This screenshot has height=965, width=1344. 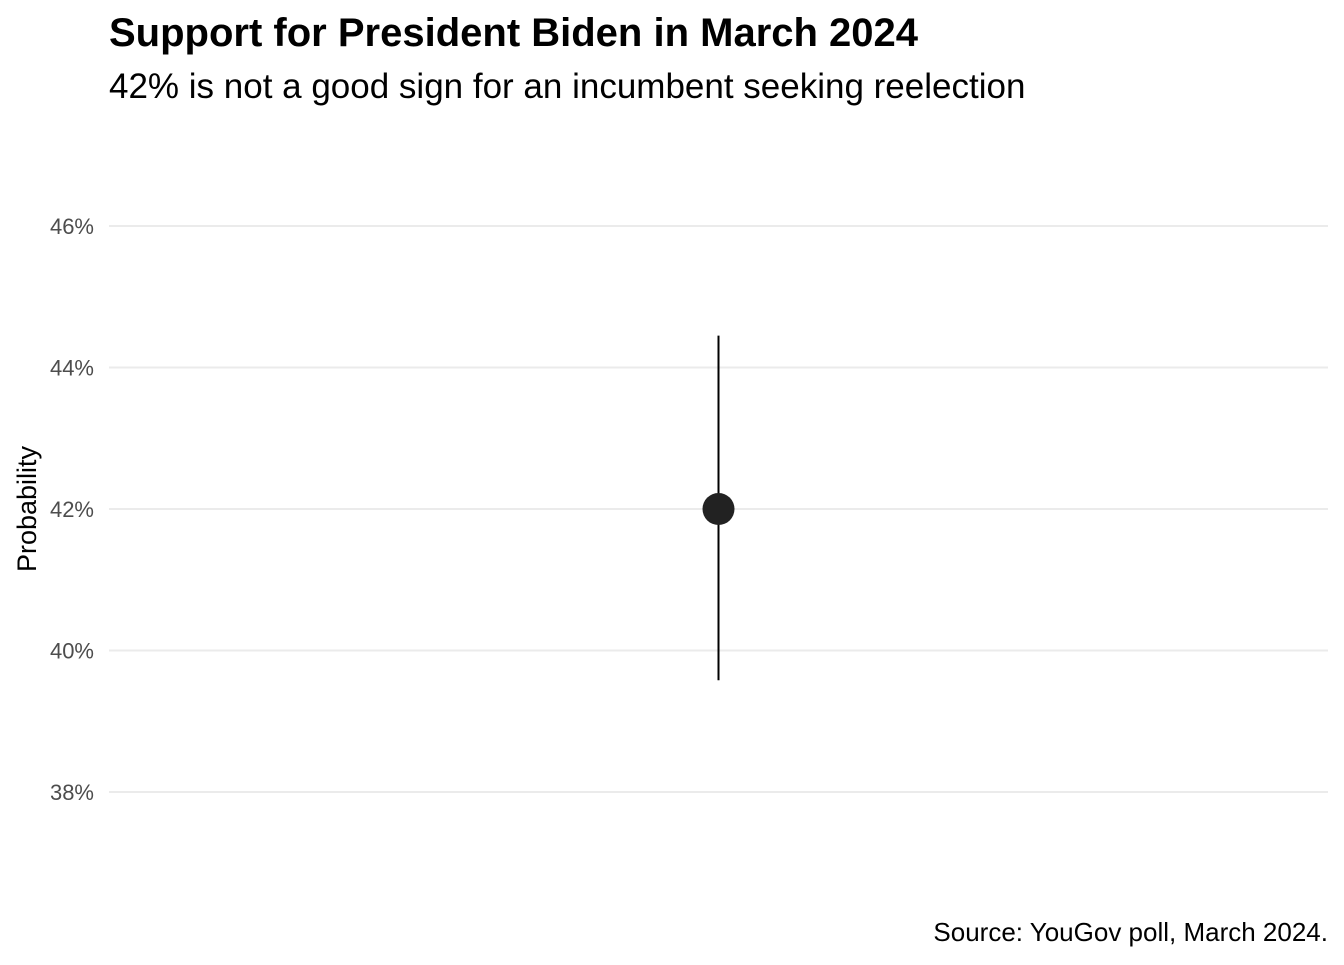 I want to click on y-tick-label: 46%, so click(x=72, y=226).